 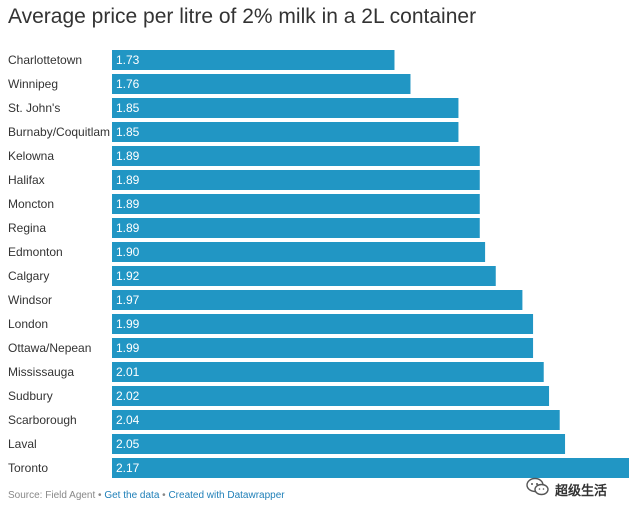 What do you see at coordinates (128, 420) in the screenshot?
I see `bar-value-label: 2.04` at bounding box center [128, 420].